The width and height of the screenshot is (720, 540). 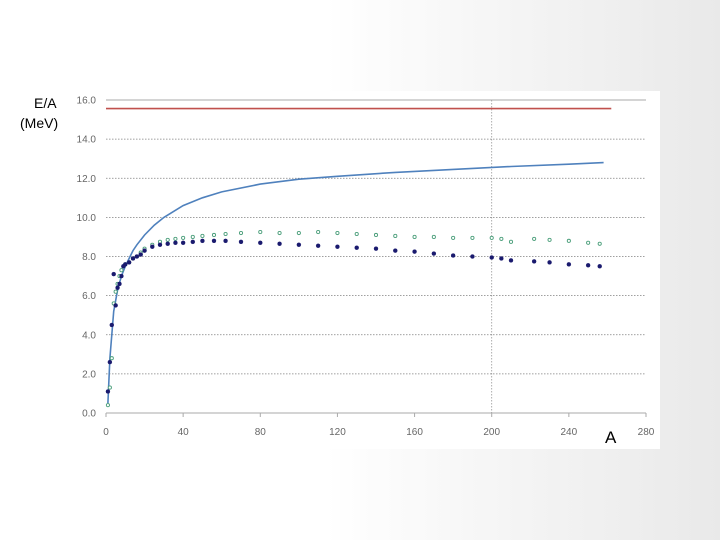 I want to click on x-tick-label: 240, so click(x=569, y=432).